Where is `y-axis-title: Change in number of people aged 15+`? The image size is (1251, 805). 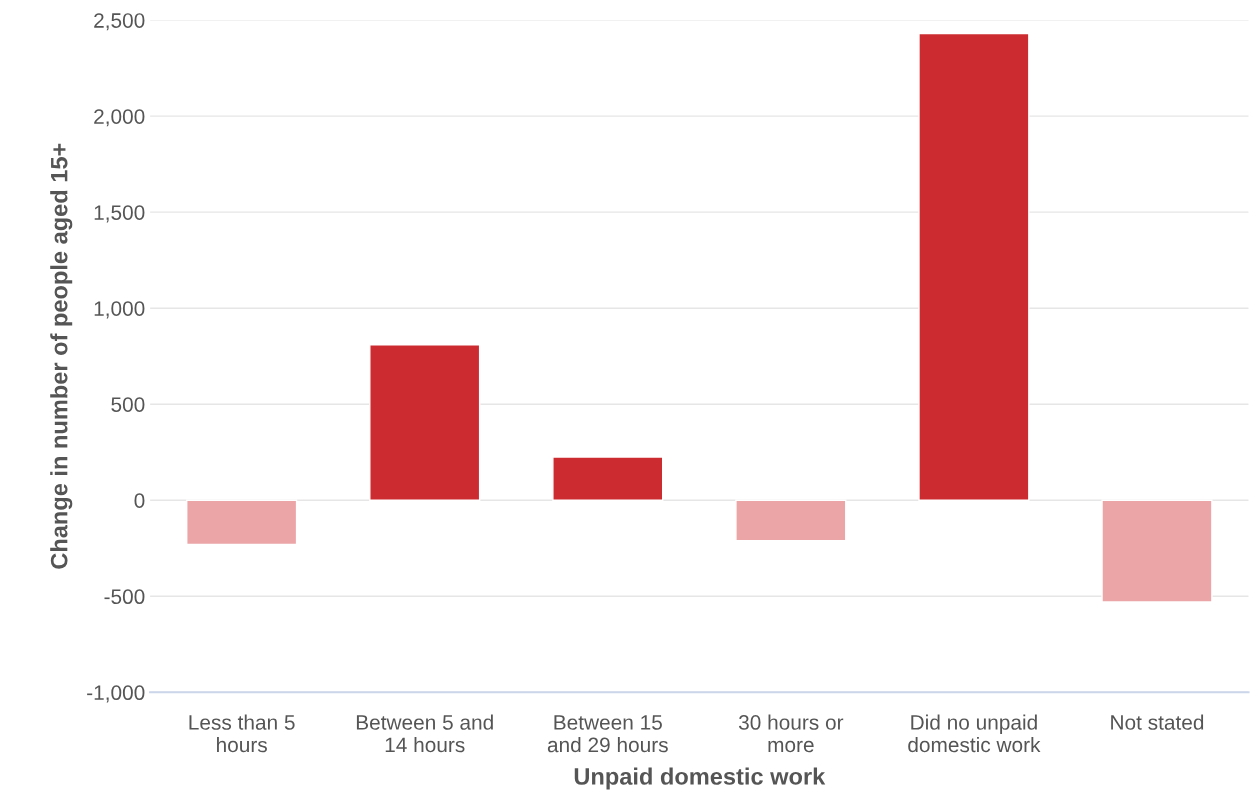
y-axis-title: Change in number of people aged 15+ is located at coordinates (61, 356).